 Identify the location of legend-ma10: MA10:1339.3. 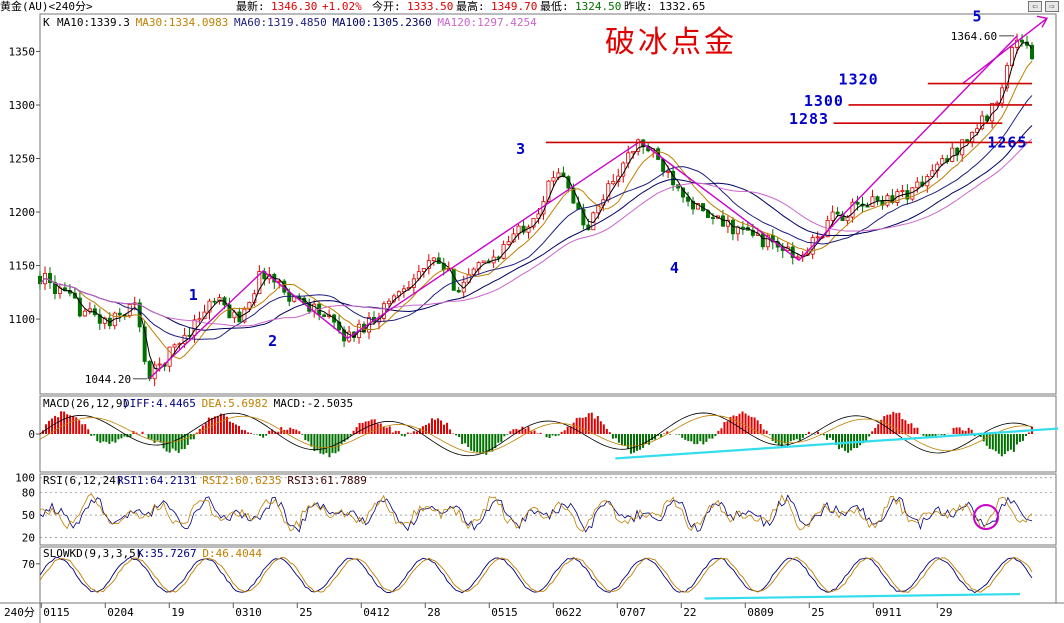
(93, 22).